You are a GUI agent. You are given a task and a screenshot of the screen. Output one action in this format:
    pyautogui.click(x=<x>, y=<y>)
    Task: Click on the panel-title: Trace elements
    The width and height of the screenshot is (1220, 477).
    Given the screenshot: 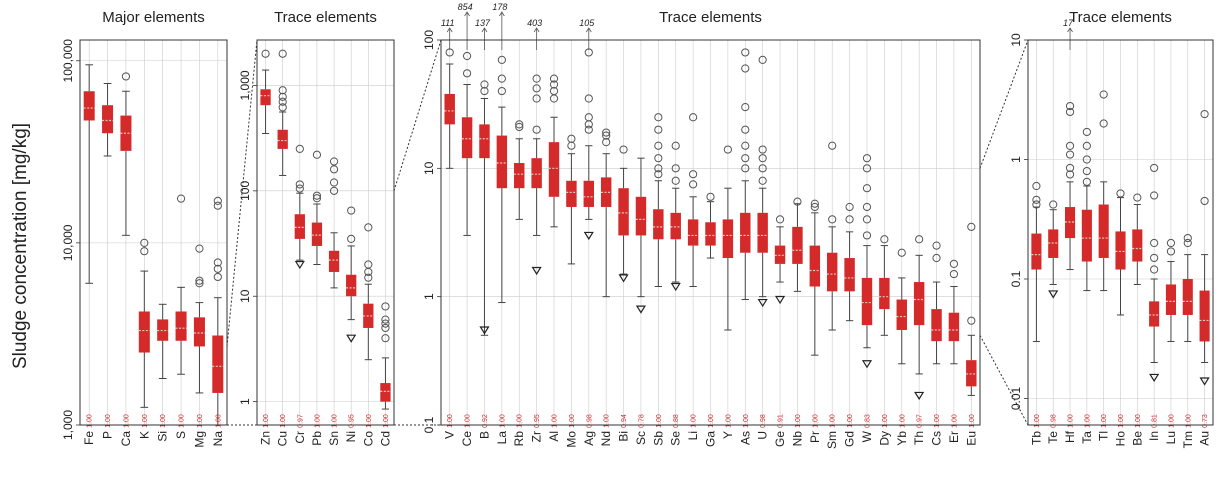 What is the action you would take?
    pyautogui.click(x=325, y=17)
    